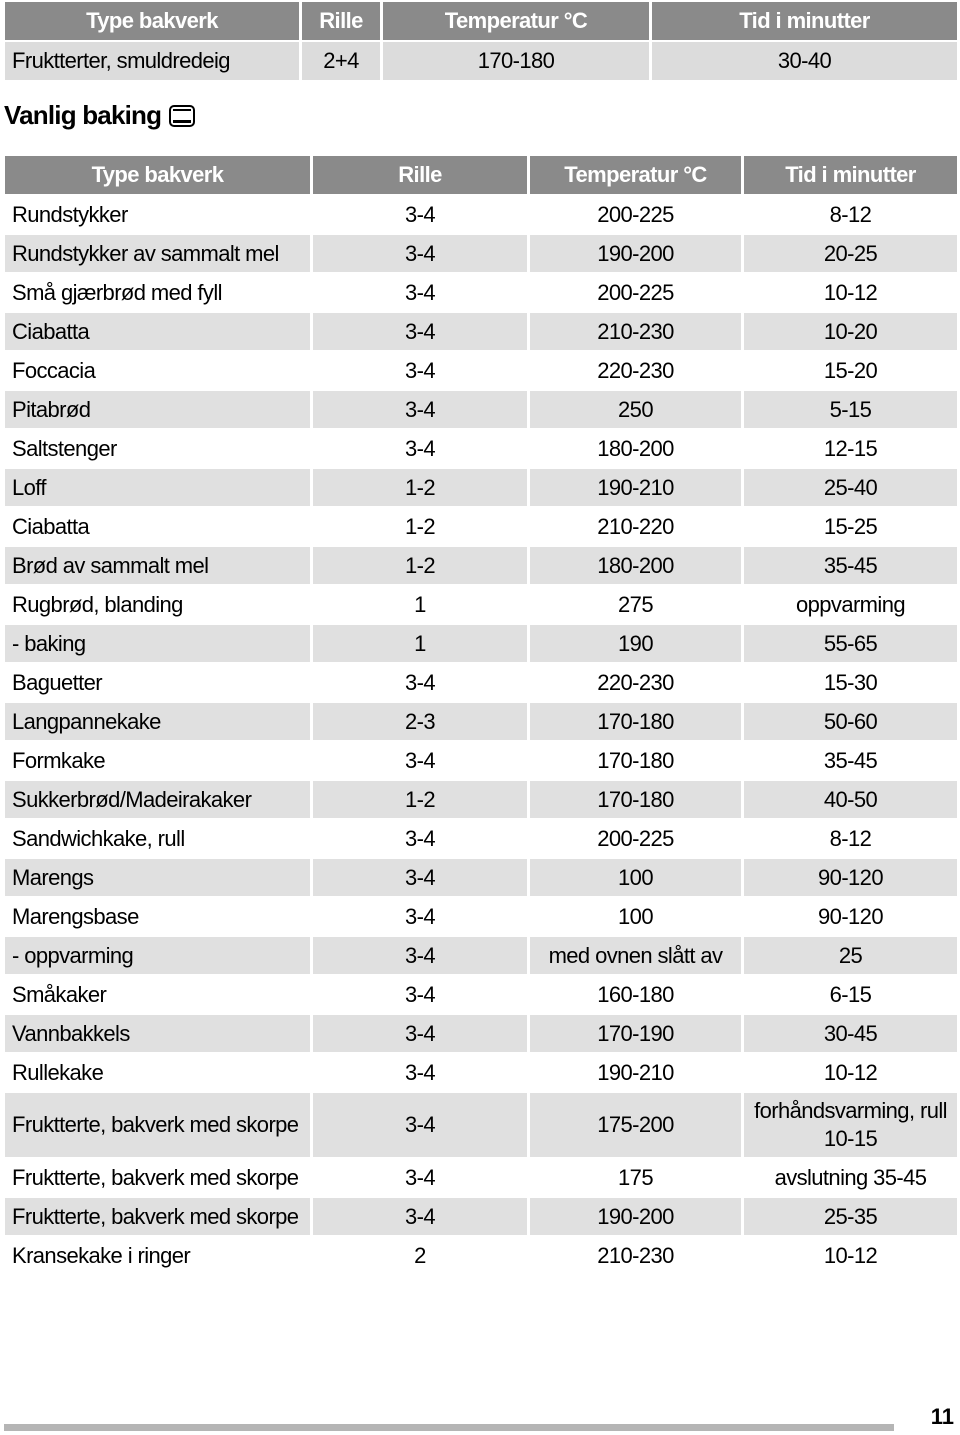 The height and width of the screenshot is (1435, 960). What do you see at coordinates (157, 721) in the screenshot?
I see `cell-type: Langpannekake` at bounding box center [157, 721].